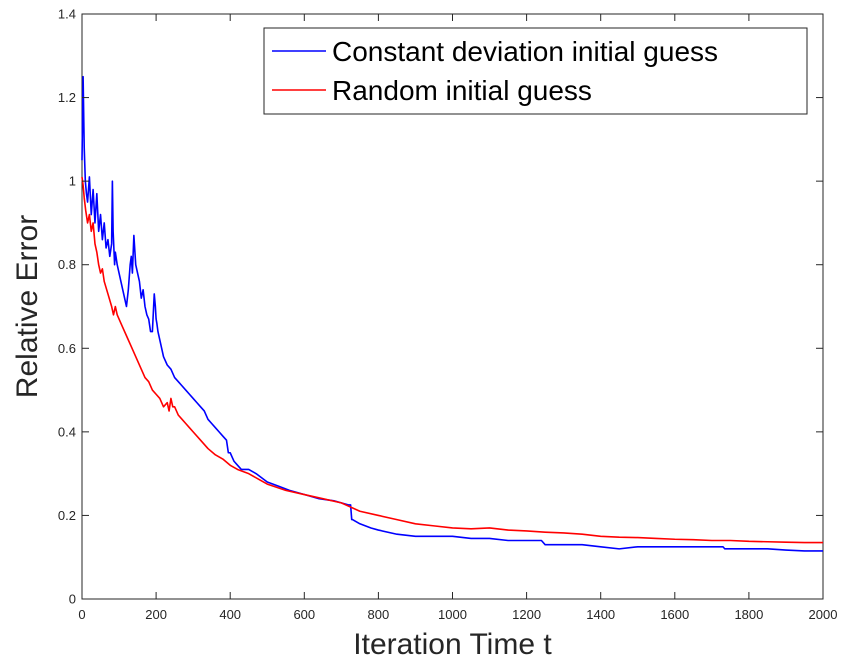  What do you see at coordinates (81, 614) in the screenshot?
I see `x-tick-label: 0` at bounding box center [81, 614].